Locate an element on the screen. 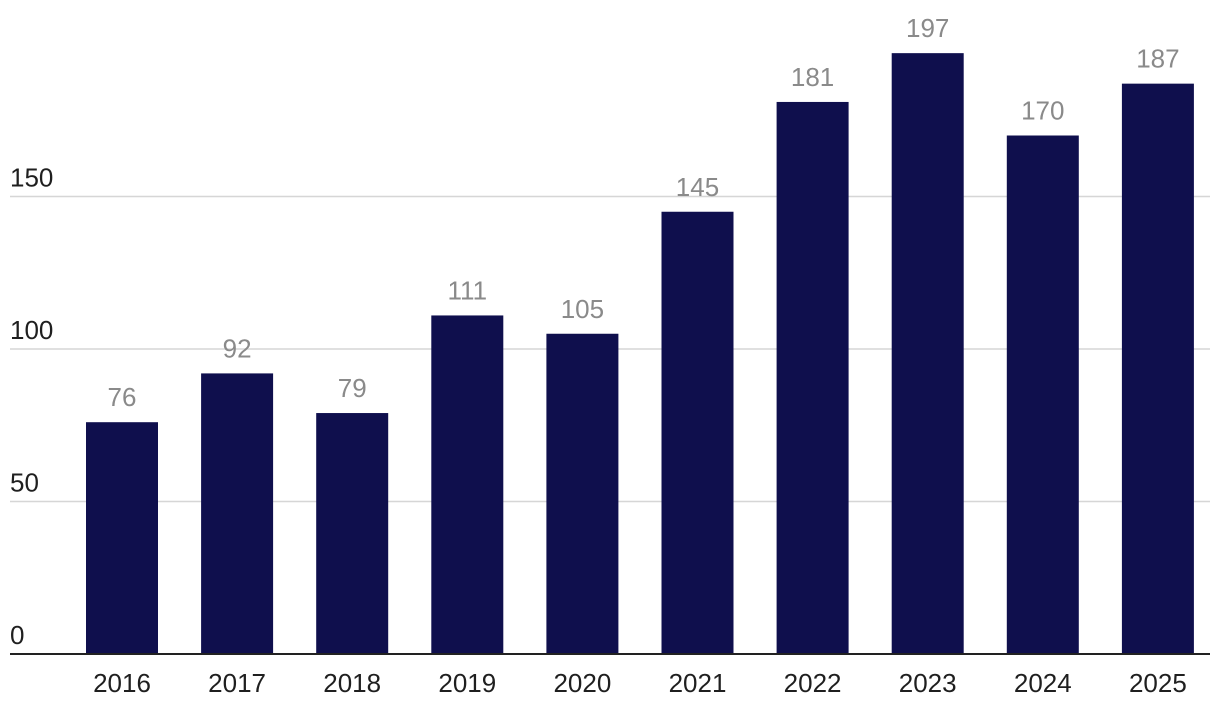 This screenshot has height=716, width=1220. data-label-2023: 197 is located at coordinates (927, 28).